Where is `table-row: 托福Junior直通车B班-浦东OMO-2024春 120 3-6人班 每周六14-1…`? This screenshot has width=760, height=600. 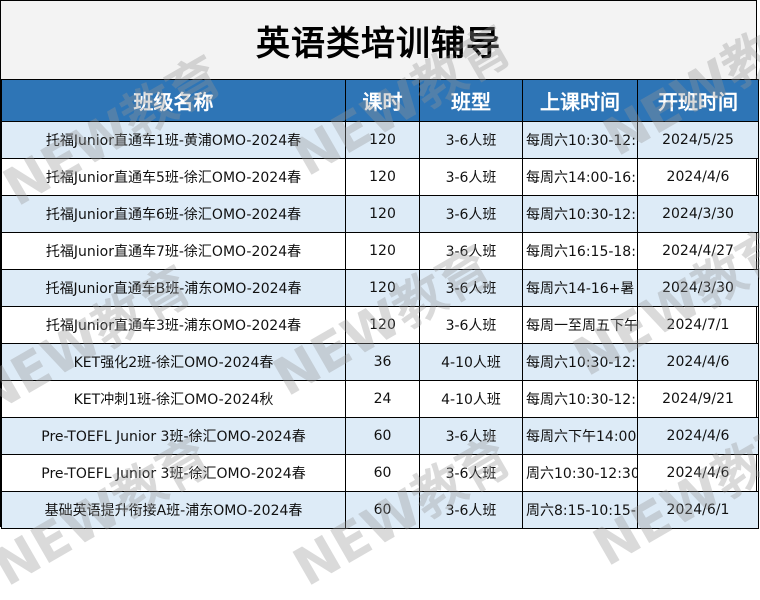
table-row: 托福Junior直通车B班-浦东OMO-2024春 120 3-6人班 每周六14-1… is located at coordinates (380, 288).